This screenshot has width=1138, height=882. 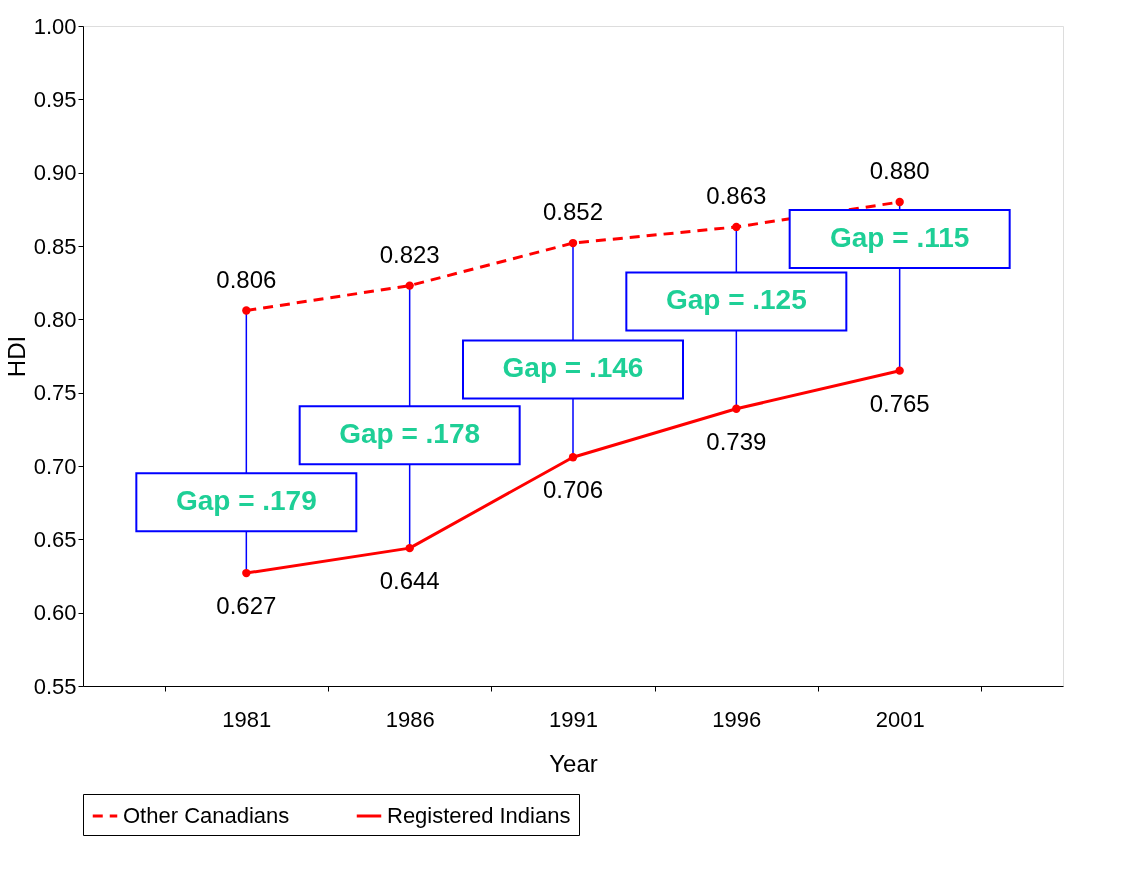 What do you see at coordinates (55, 173) in the screenshot?
I see `y-tick-label: 0.90` at bounding box center [55, 173].